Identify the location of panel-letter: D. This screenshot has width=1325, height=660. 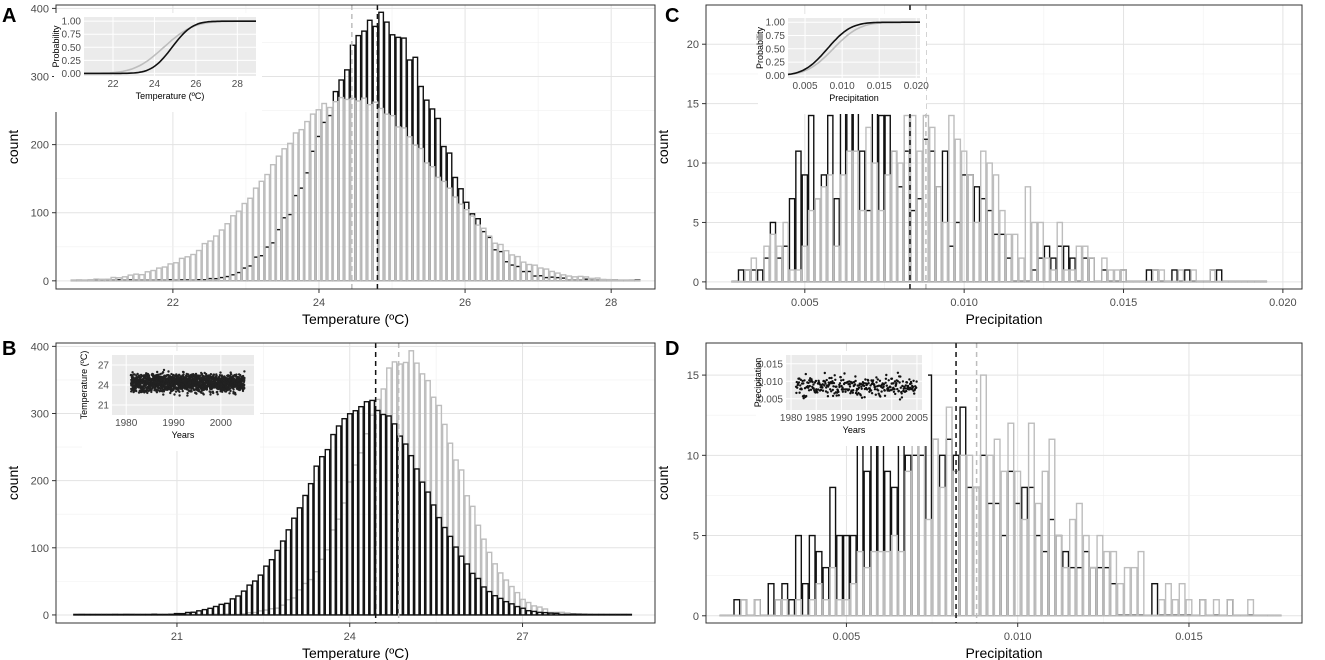
(672, 349).